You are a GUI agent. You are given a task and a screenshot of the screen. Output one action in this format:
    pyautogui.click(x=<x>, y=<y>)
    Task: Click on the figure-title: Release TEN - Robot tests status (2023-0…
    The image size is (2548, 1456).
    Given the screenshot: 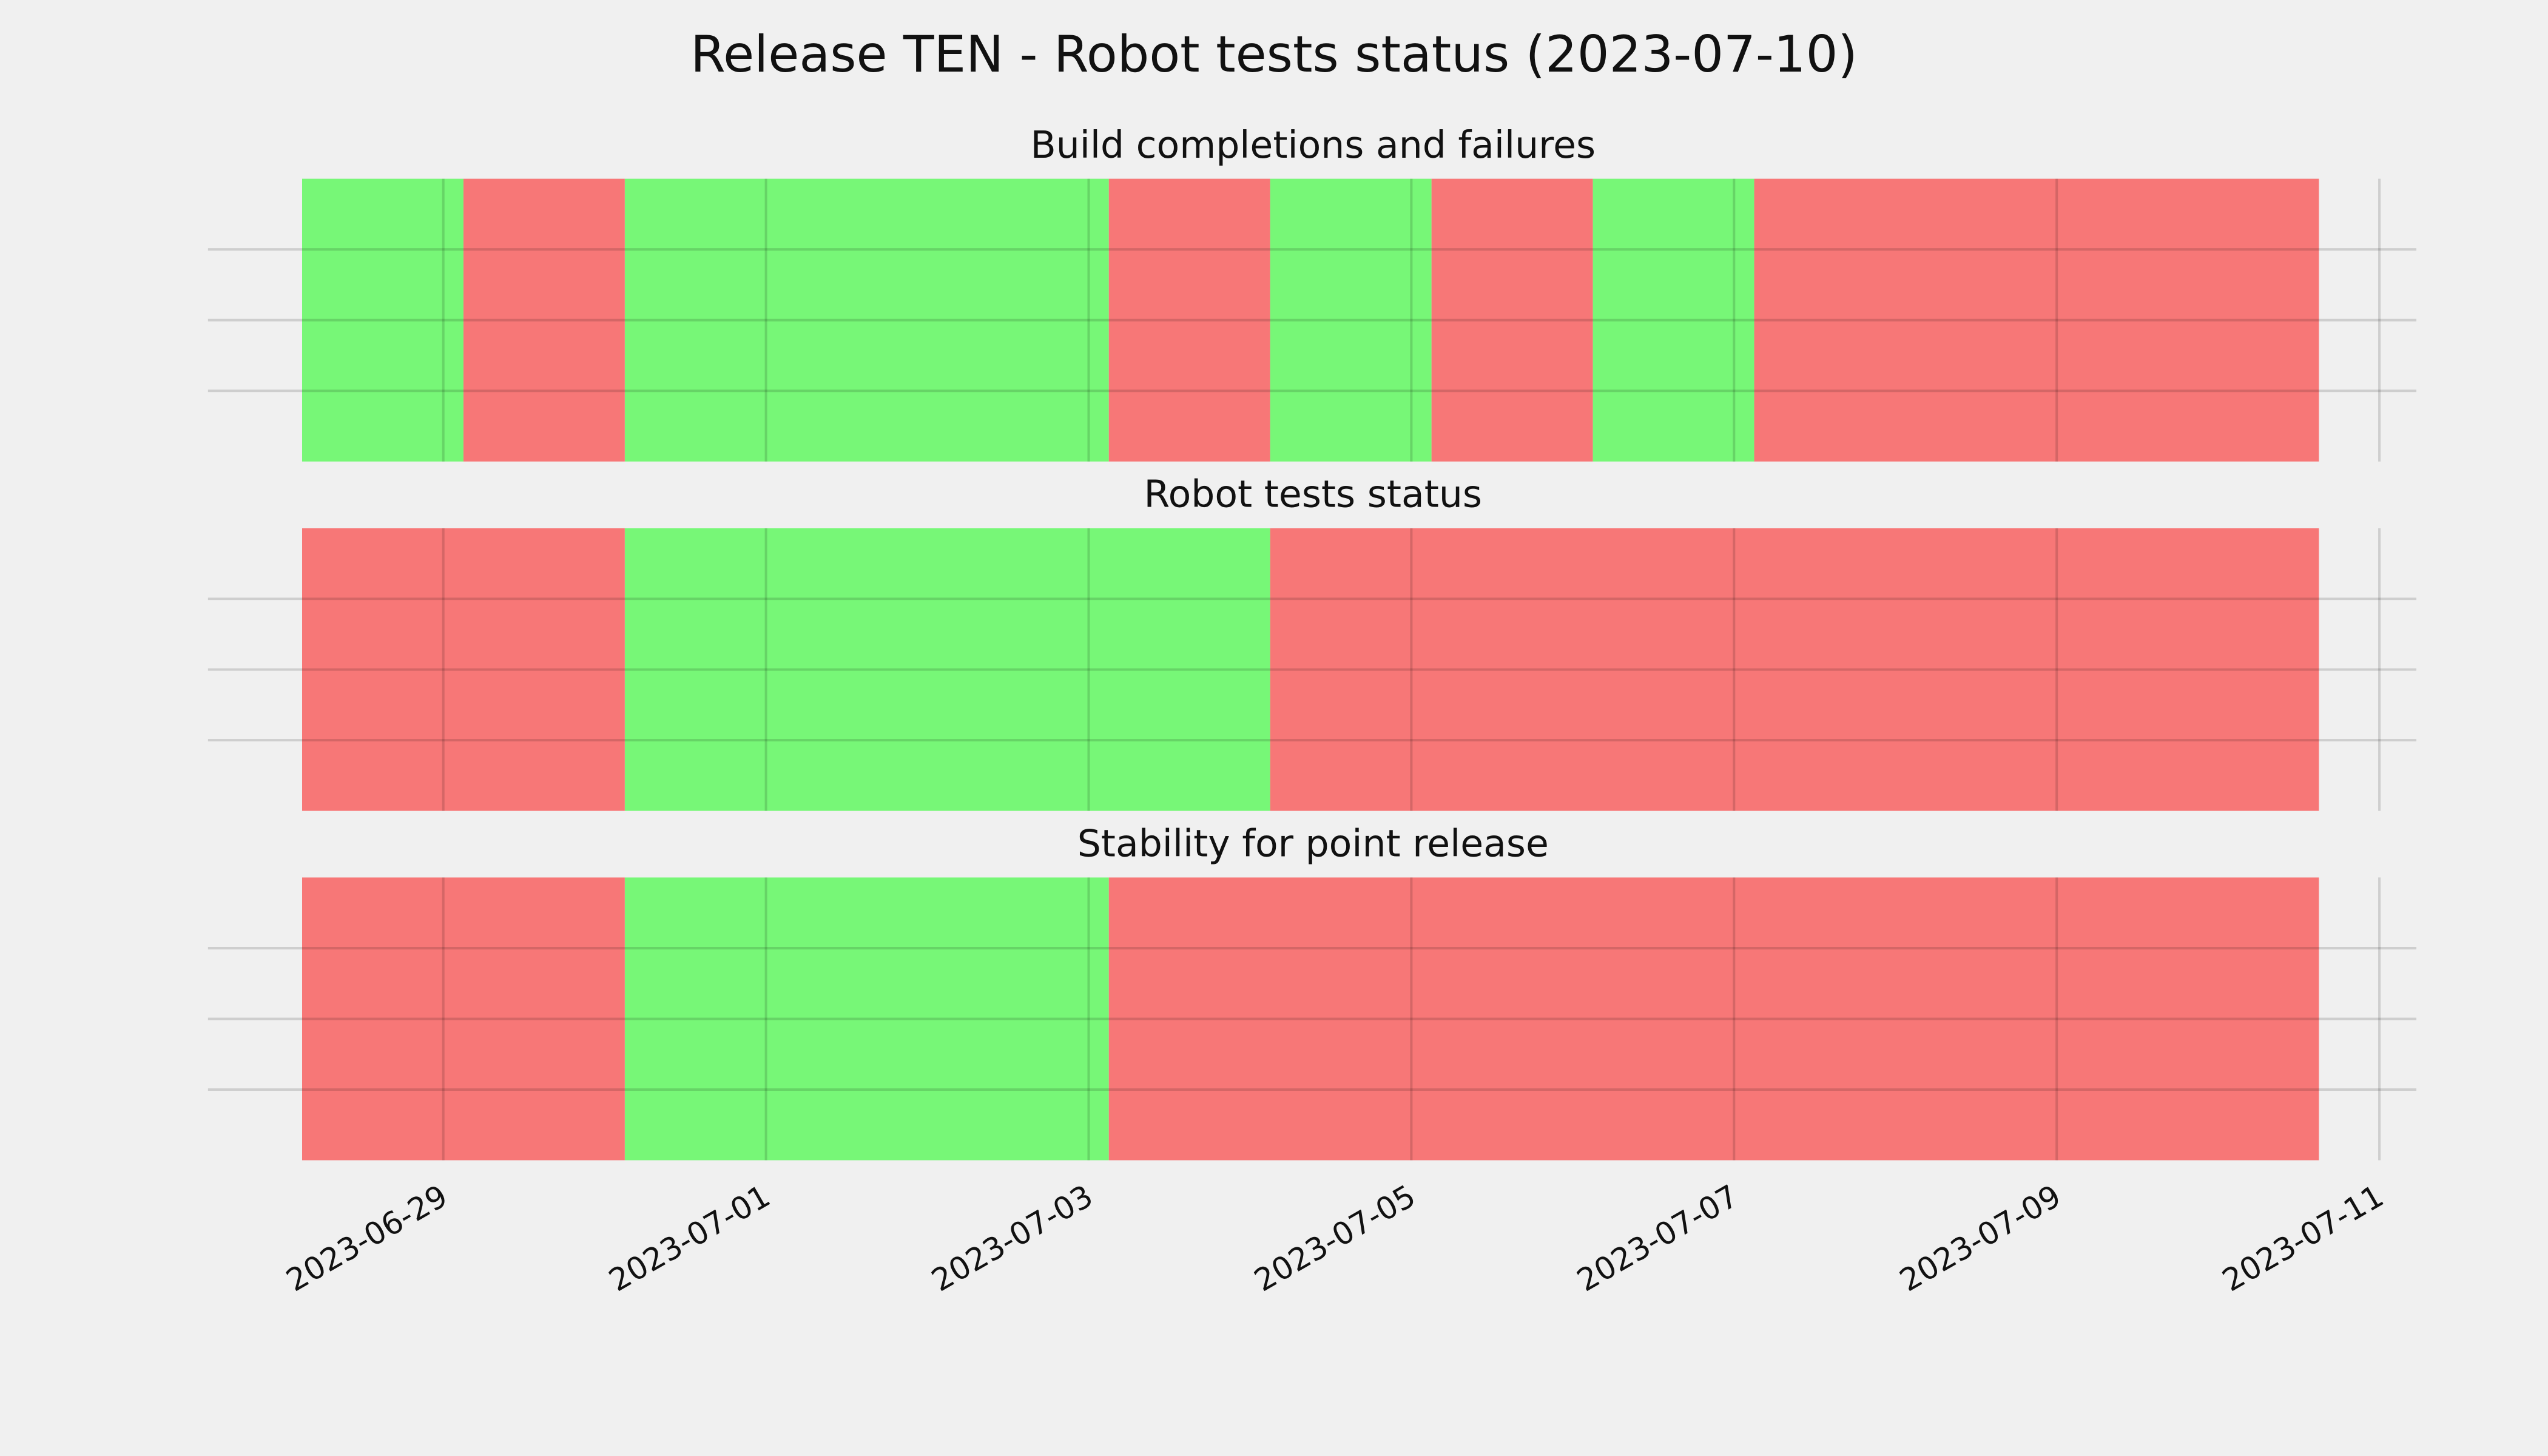 What is the action you would take?
    pyautogui.click(x=1274, y=54)
    